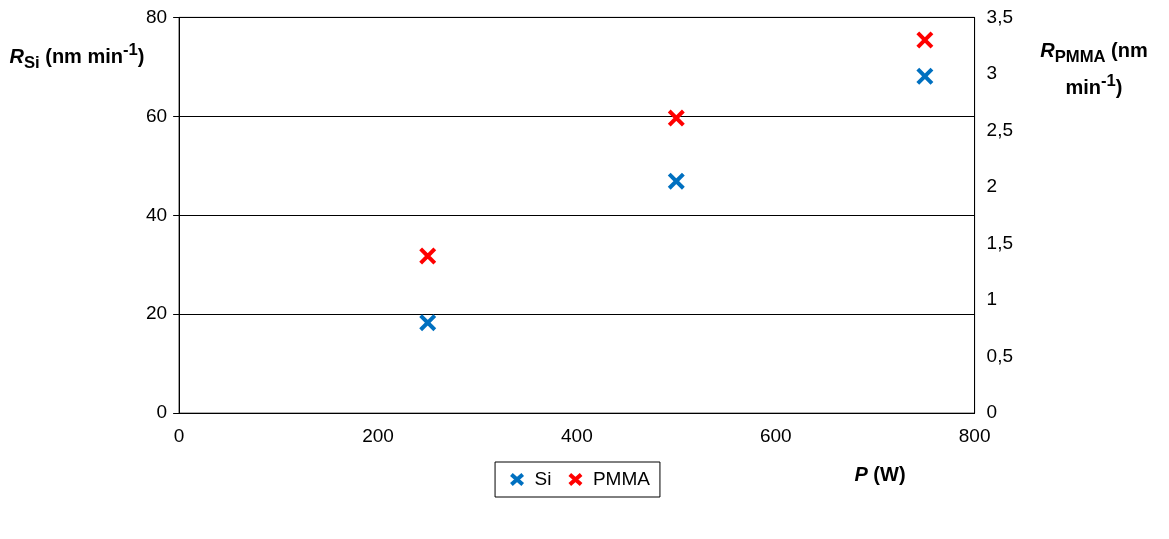  Describe the element at coordinates (156, 313) in the screenshot. I see `y-tick-label: 20` at that location.